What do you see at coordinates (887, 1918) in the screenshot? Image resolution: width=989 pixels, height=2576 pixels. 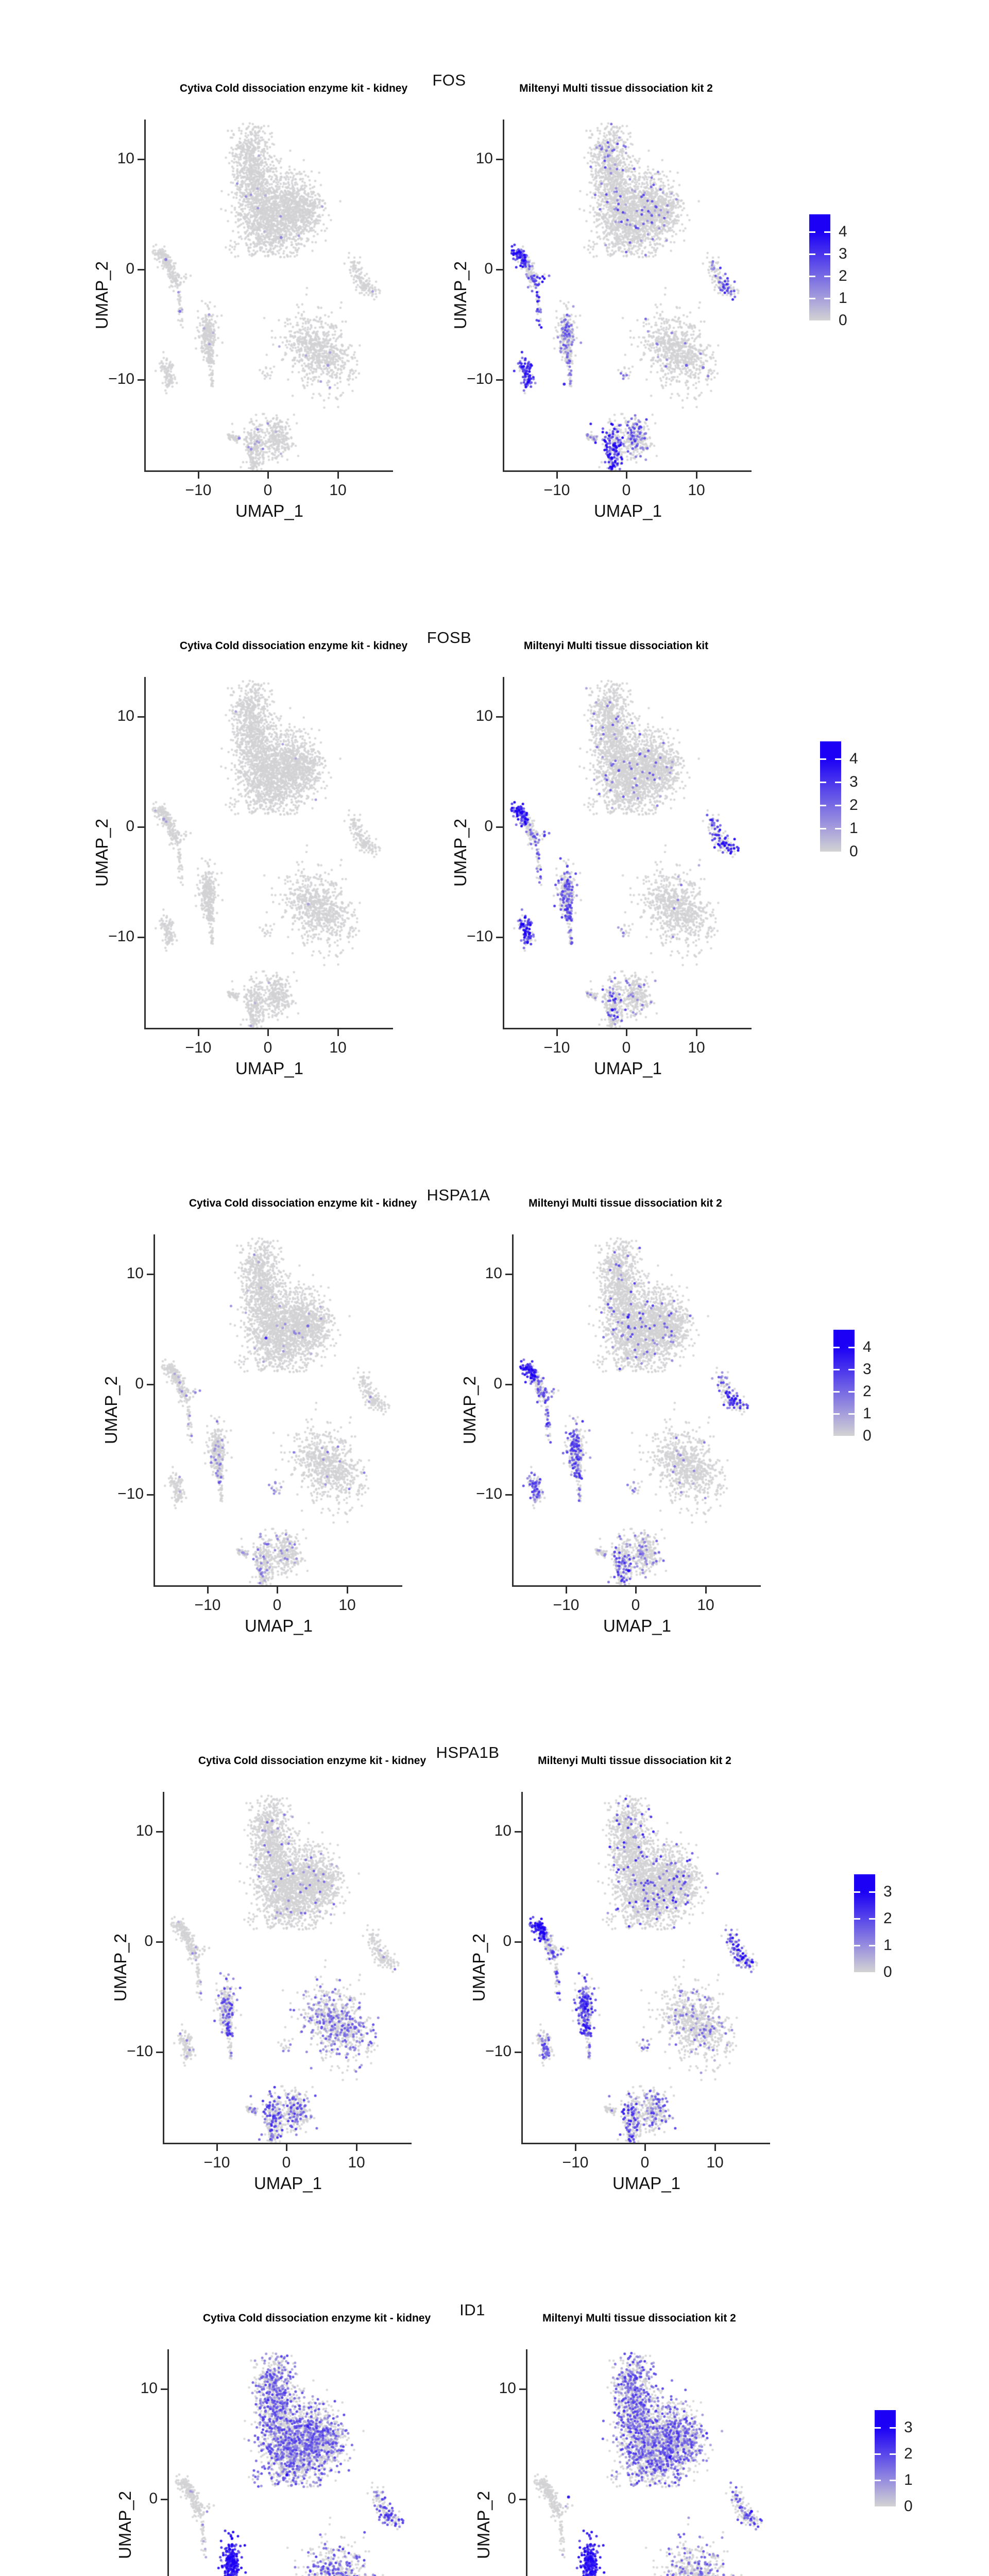 I see `legend-tick-label: 2` at bounding box center [887, 1918].